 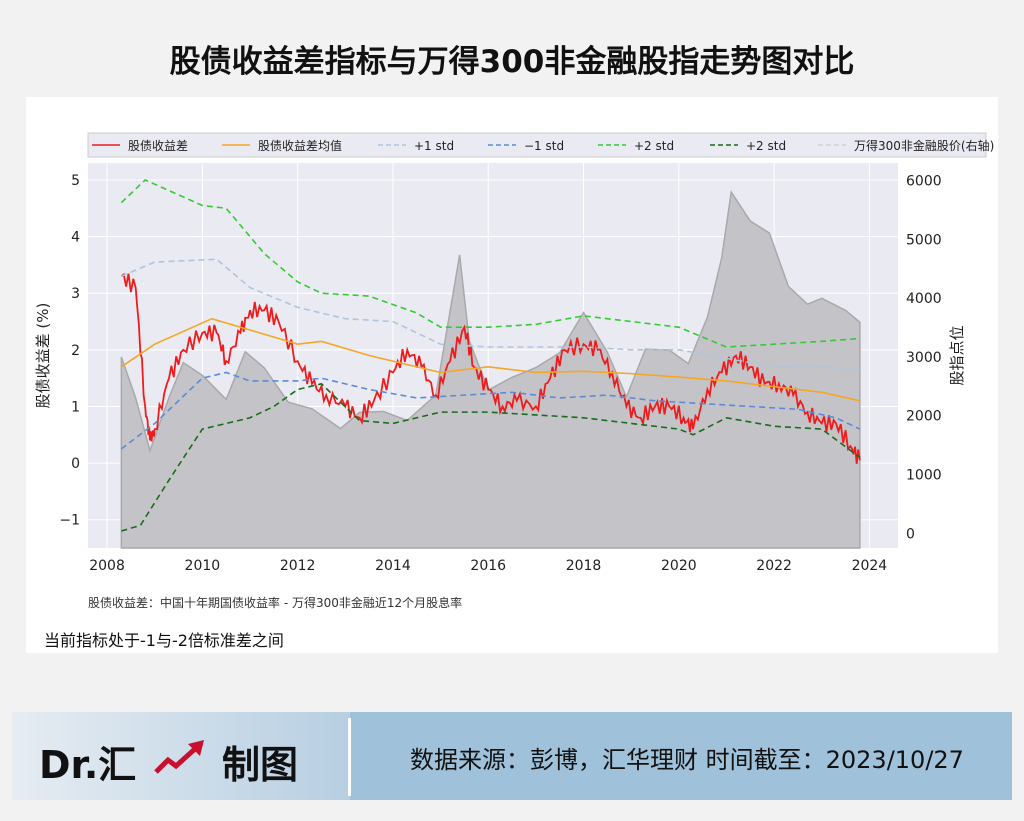 I want to click on y-tick-label: 0, so click(x=75, y=464).